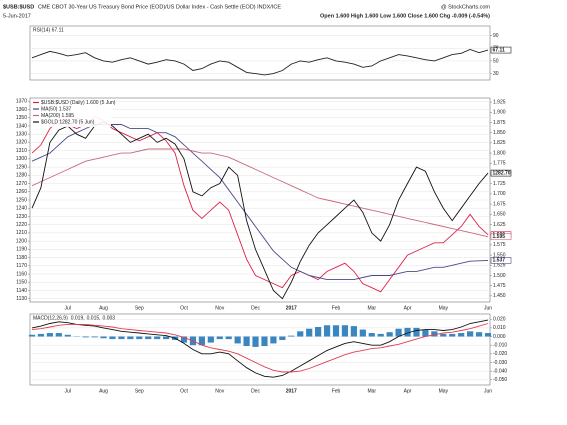 Image resolution: width=567 pixels, height=425 pixels. I want to click on y-tick-label: 1140, so click(21, 291).